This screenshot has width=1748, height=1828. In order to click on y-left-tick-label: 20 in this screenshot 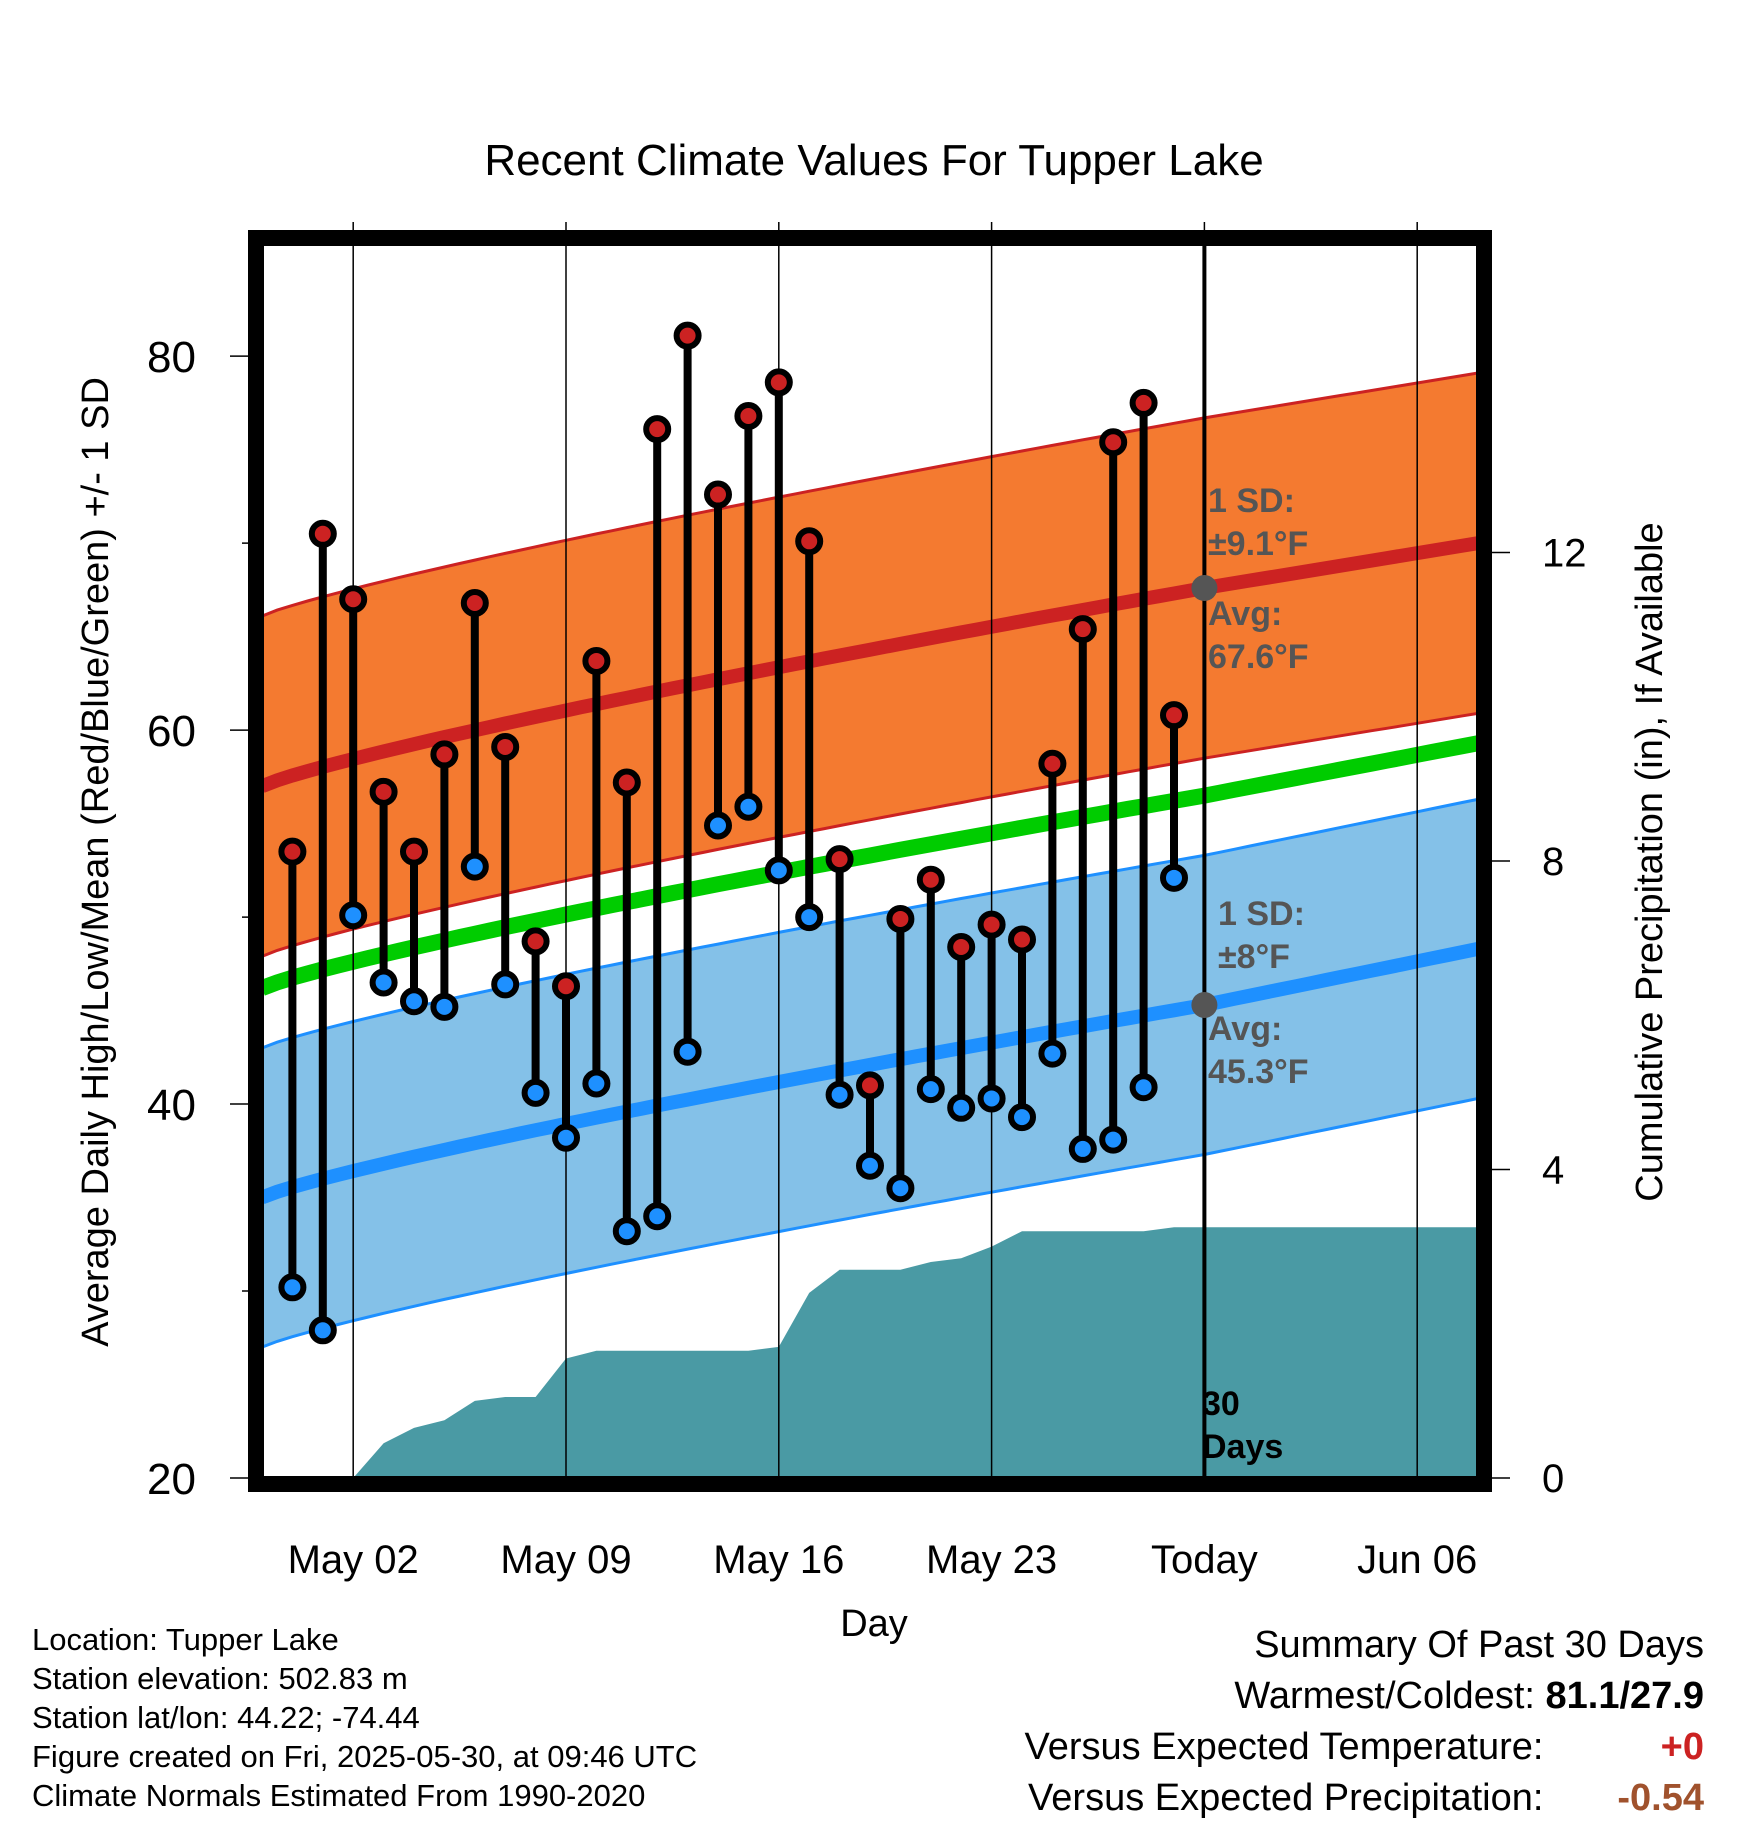, I will do `click(171, 1479)`.